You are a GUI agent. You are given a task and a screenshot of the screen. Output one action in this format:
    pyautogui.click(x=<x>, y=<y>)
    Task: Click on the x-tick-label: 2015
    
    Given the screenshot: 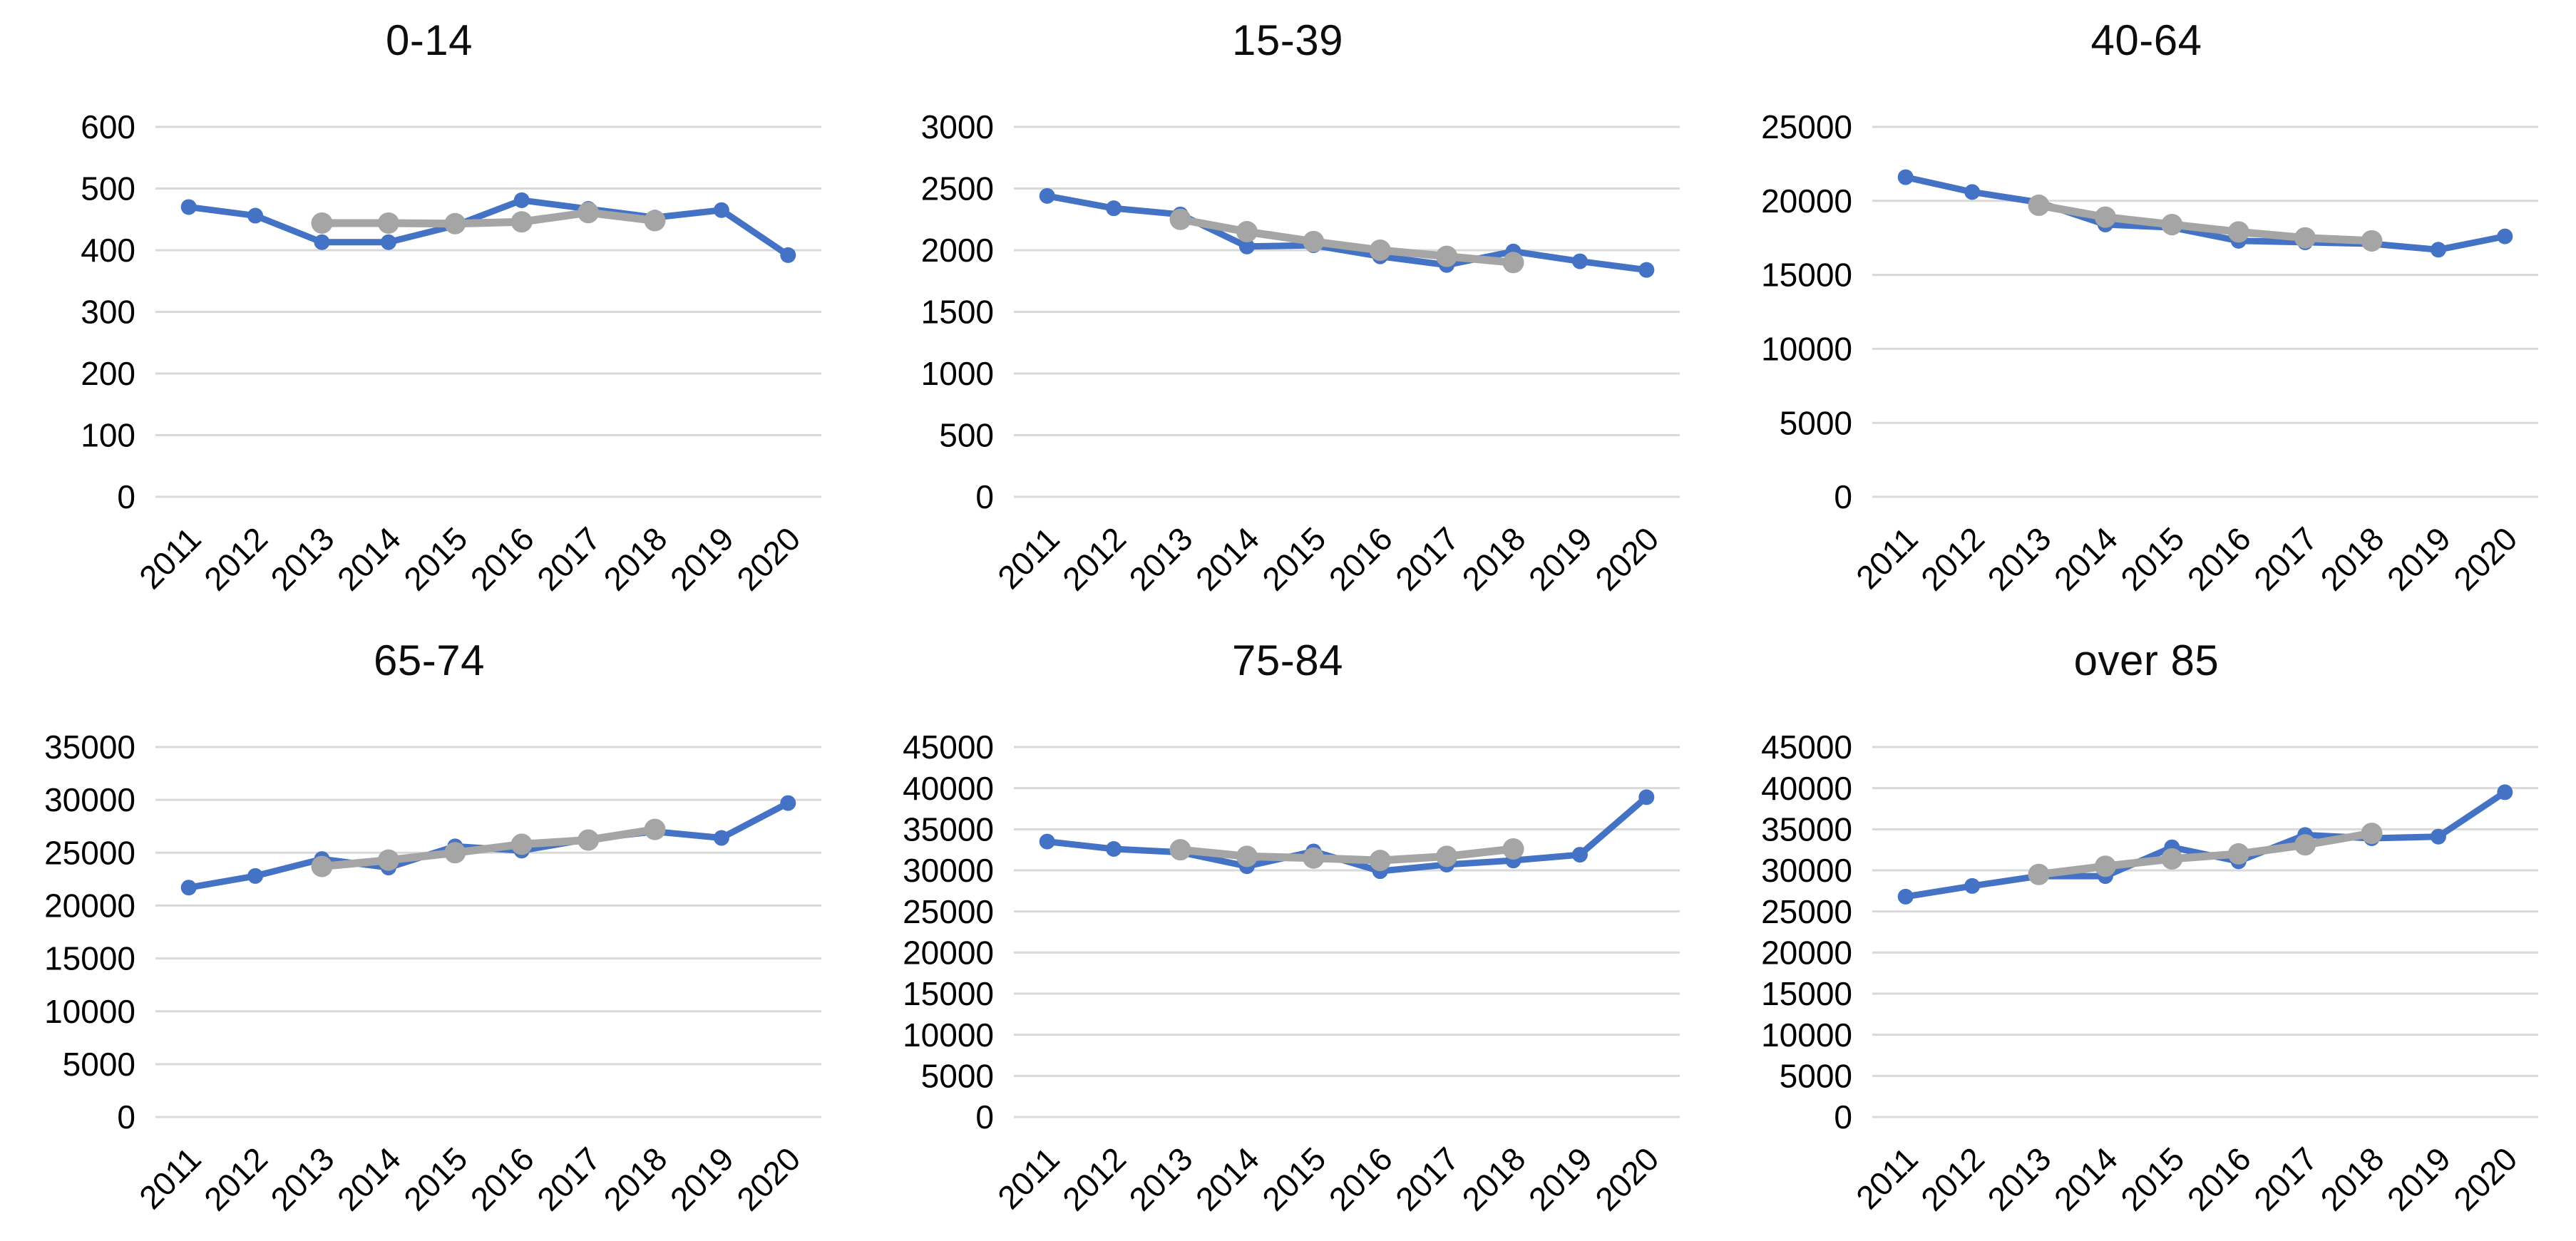 What is the action you would take?
    pyautogui.click(x=2152, y=558)
    